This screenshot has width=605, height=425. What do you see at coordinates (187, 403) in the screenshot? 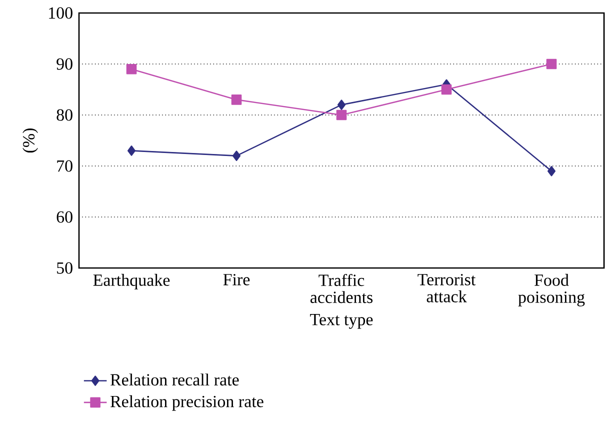
I see `legend-label: Relation precision rate` at bounding box center [187, 403].